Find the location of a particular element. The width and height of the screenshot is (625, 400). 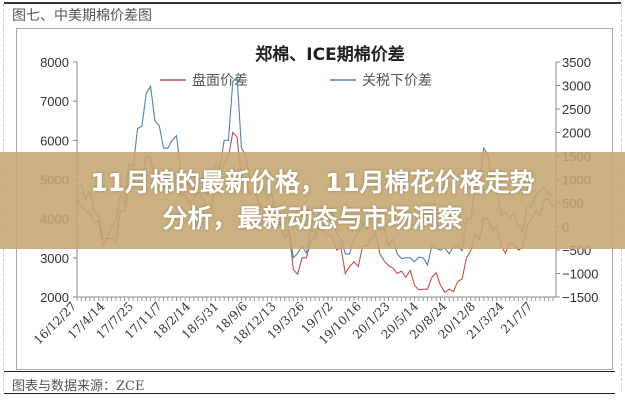

top-rule is located at coordinates (312, 3).